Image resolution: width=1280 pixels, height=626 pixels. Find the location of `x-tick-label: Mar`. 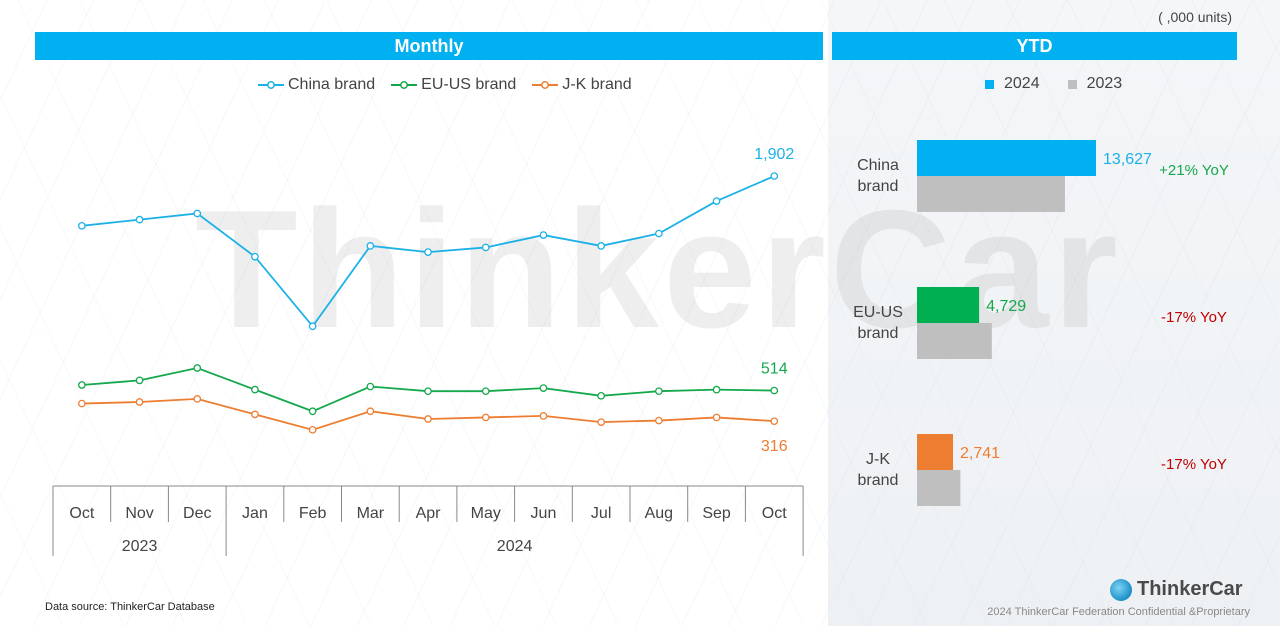

x-tick-label: Mar is located at coordinates (371, 513).